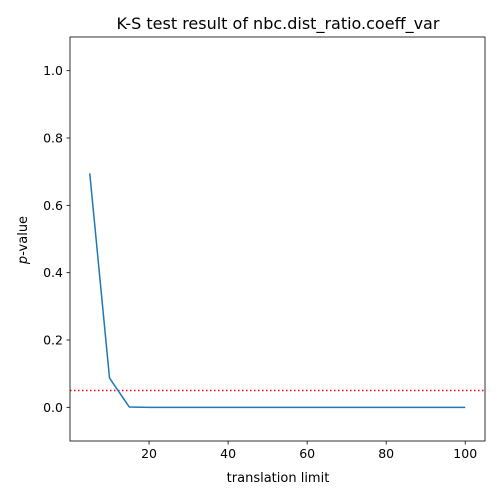  I want to click on x-tick-label: 20, so click(149, 453).